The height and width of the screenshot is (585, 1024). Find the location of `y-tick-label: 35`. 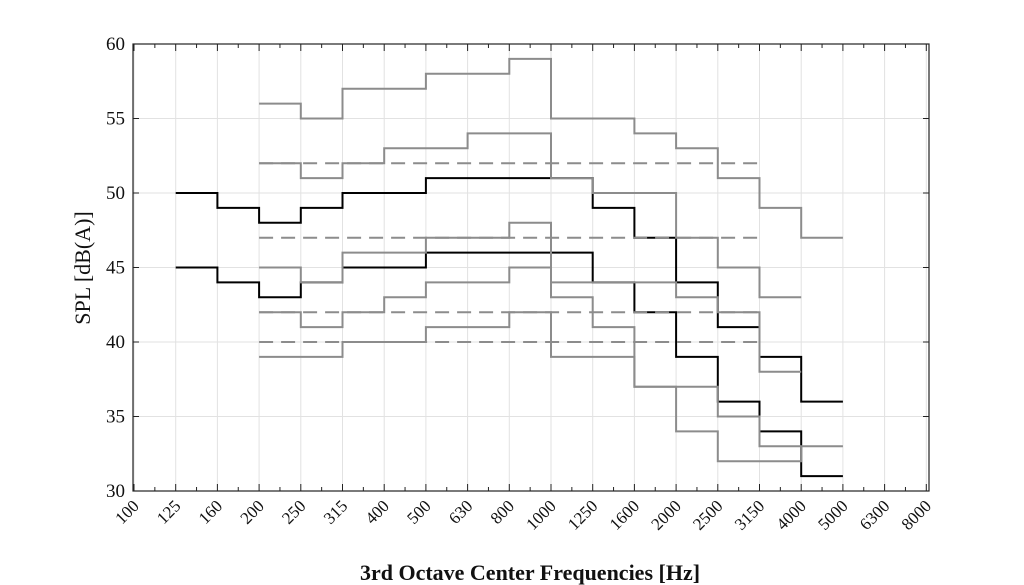

y-tick-label: 35 is located at coordinates (115, 417).